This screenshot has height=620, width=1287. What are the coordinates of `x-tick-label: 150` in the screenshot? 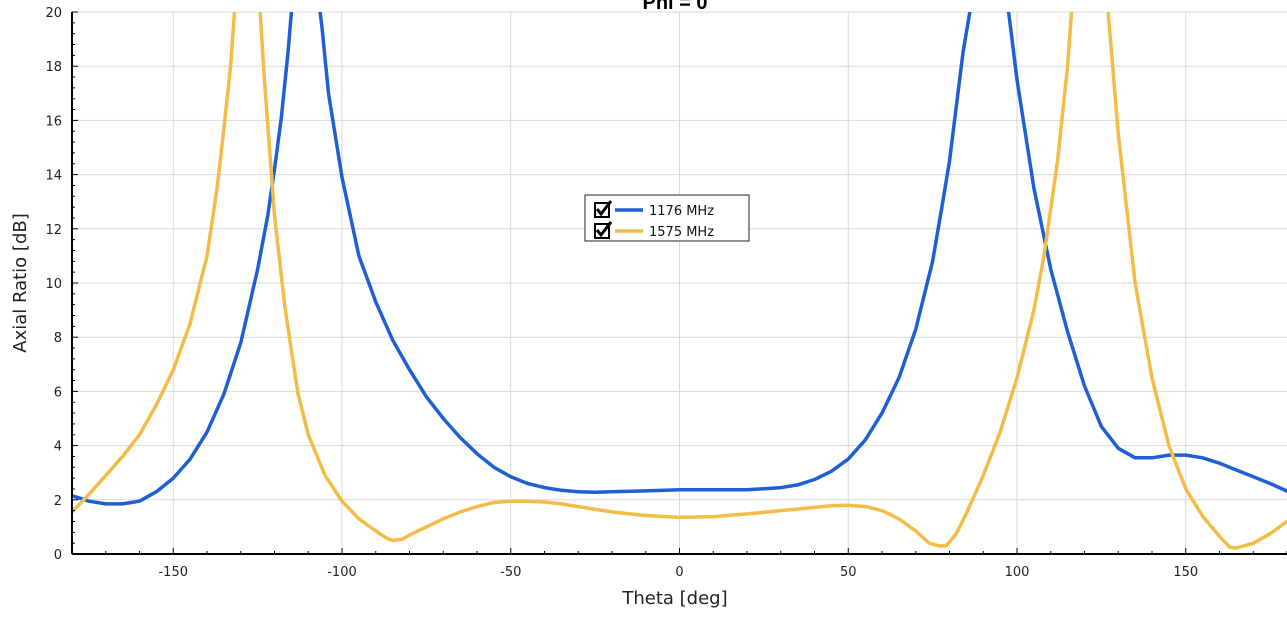 It's located at (1185, 572).